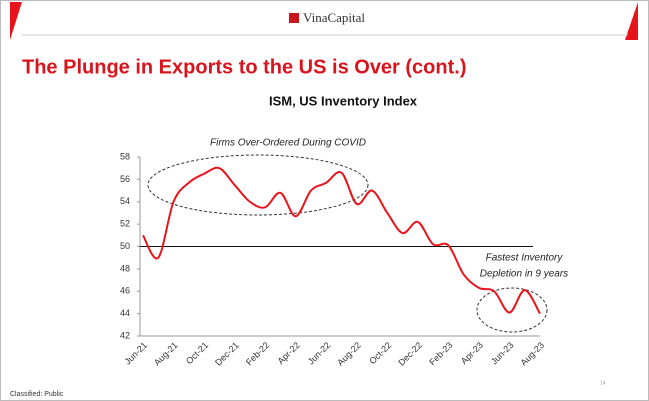 The width and height of the screenshot is (649, 401). What do you see at coordinates (288, 143) in the screenshot?
I see `annotation: Firms Over-Ordered During COVID` at bounding box center [288, 143].